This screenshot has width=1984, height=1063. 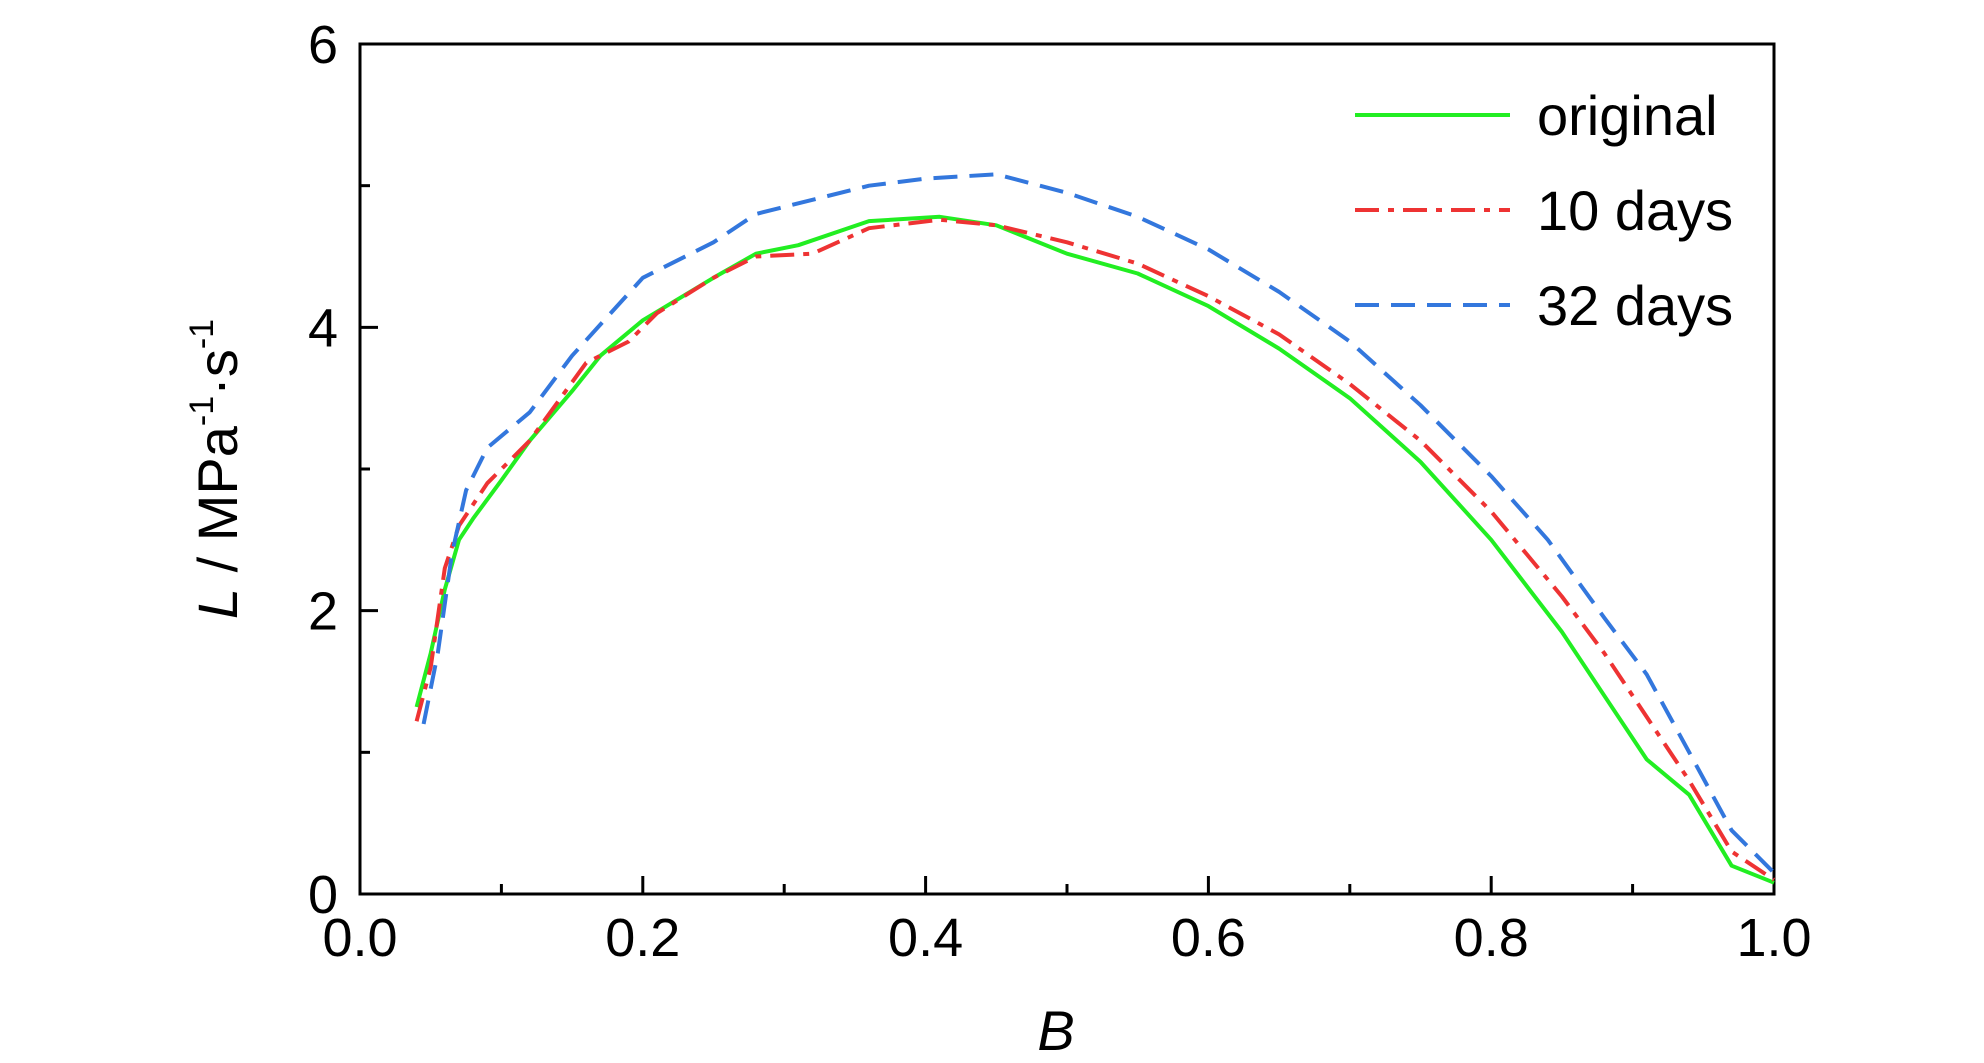 I want to click on x-axis-label: B, so click(x=1055, y=1030).